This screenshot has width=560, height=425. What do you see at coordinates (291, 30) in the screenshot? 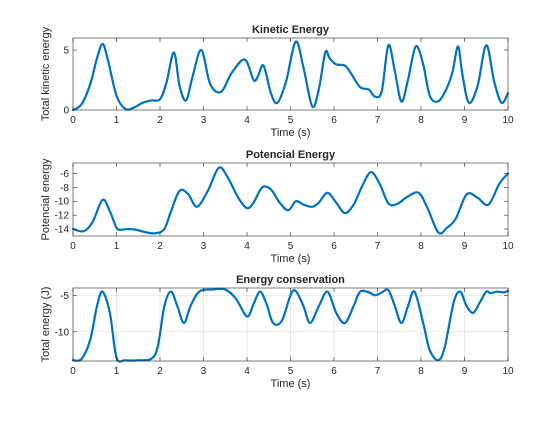
I see `chart1-title: Kinetic Energy` at bounding box center [291, 30].